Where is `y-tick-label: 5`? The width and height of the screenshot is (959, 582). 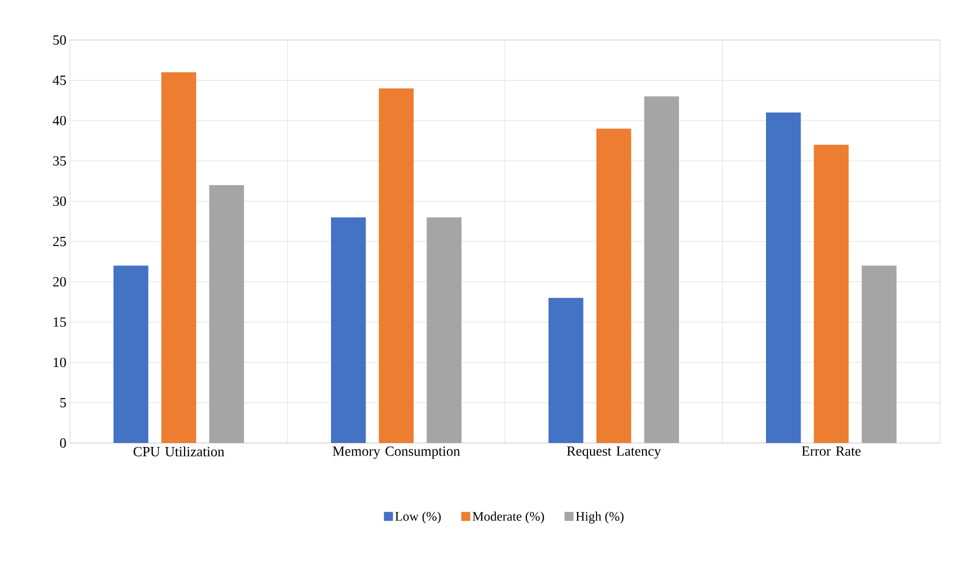
y-tick-label: 5 is located at coordinates (63, 403).